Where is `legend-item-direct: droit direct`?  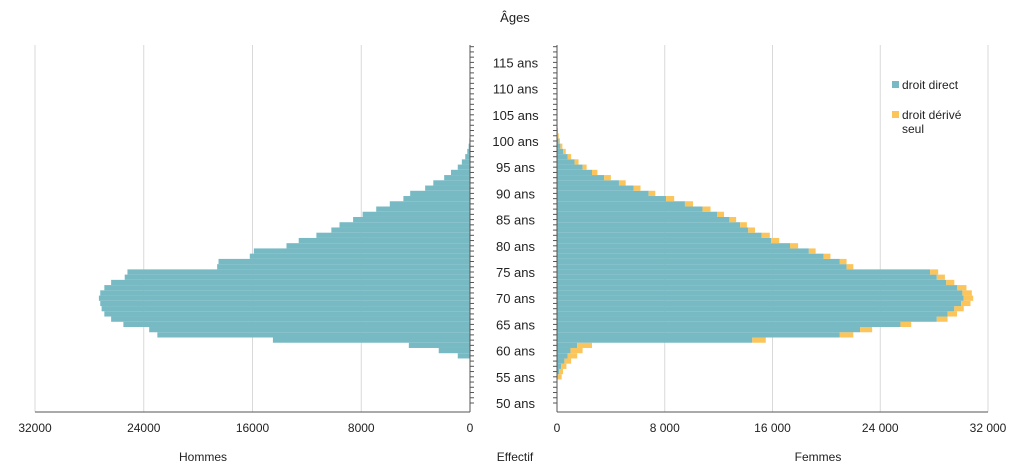 legend-item-direct: droit direct is located at coordinates (938, 85).